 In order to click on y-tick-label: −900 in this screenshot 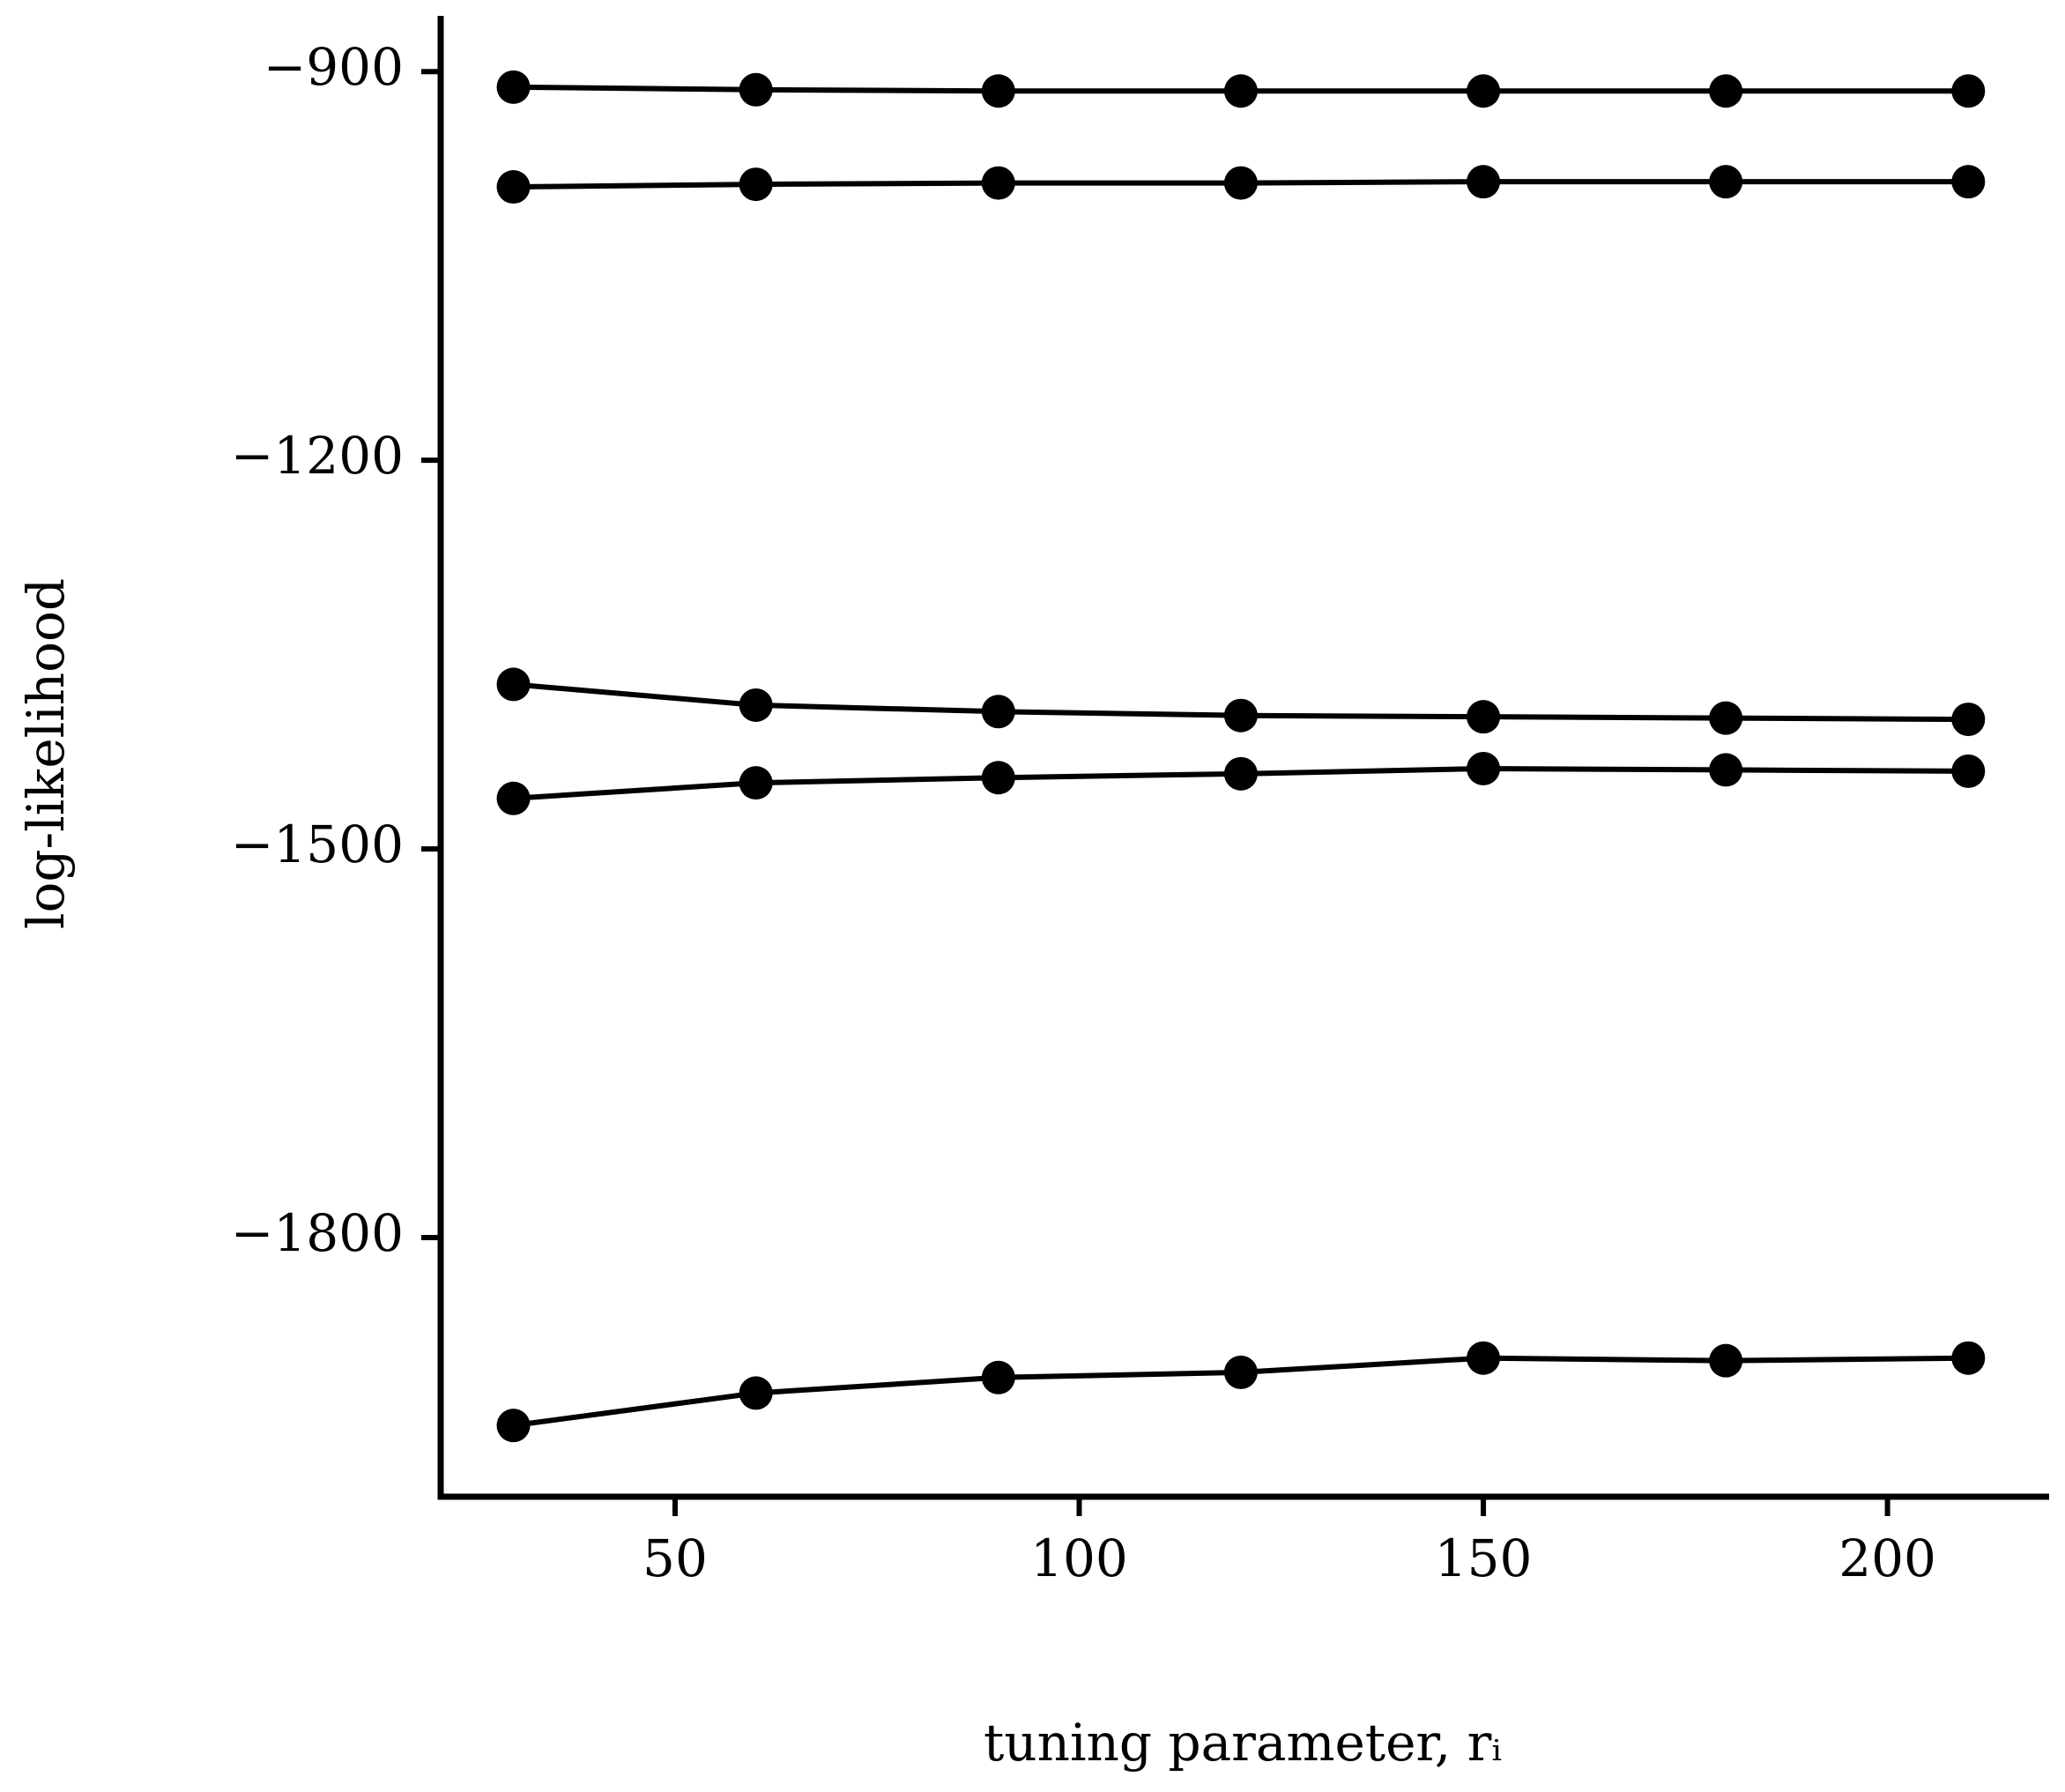, I will do `click(334, 67)`.